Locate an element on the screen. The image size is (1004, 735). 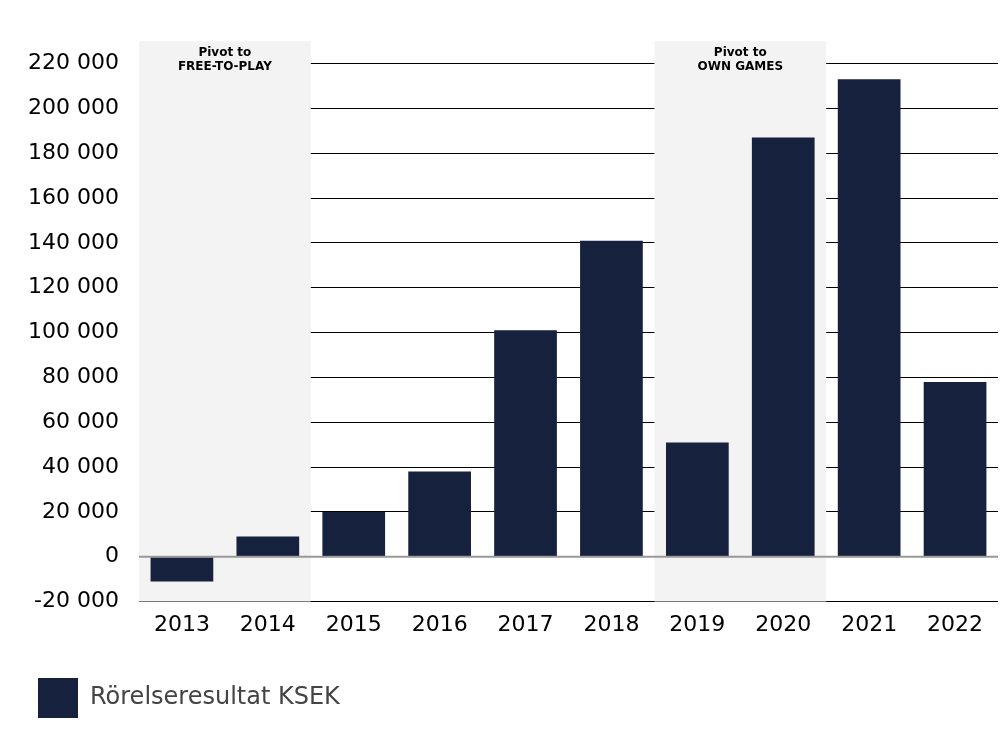
x-tick-label: 2021 is located at coordinates (869, 623).